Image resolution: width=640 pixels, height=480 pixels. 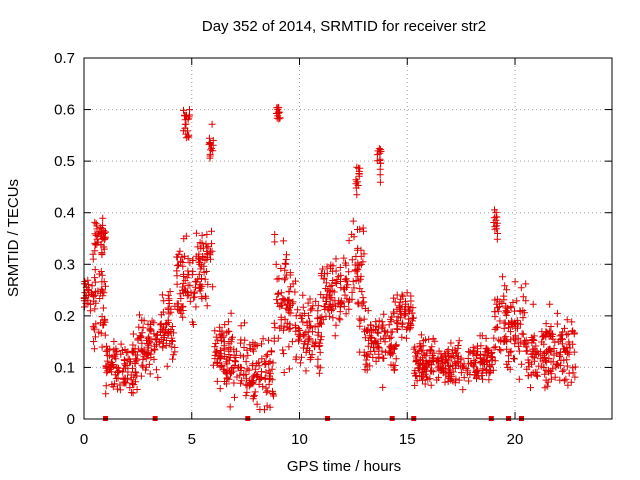 What do you see at coordinates (192, 439) in the screenshot?
I see `x-tick-label: 5` at bounding box center [192, 439].